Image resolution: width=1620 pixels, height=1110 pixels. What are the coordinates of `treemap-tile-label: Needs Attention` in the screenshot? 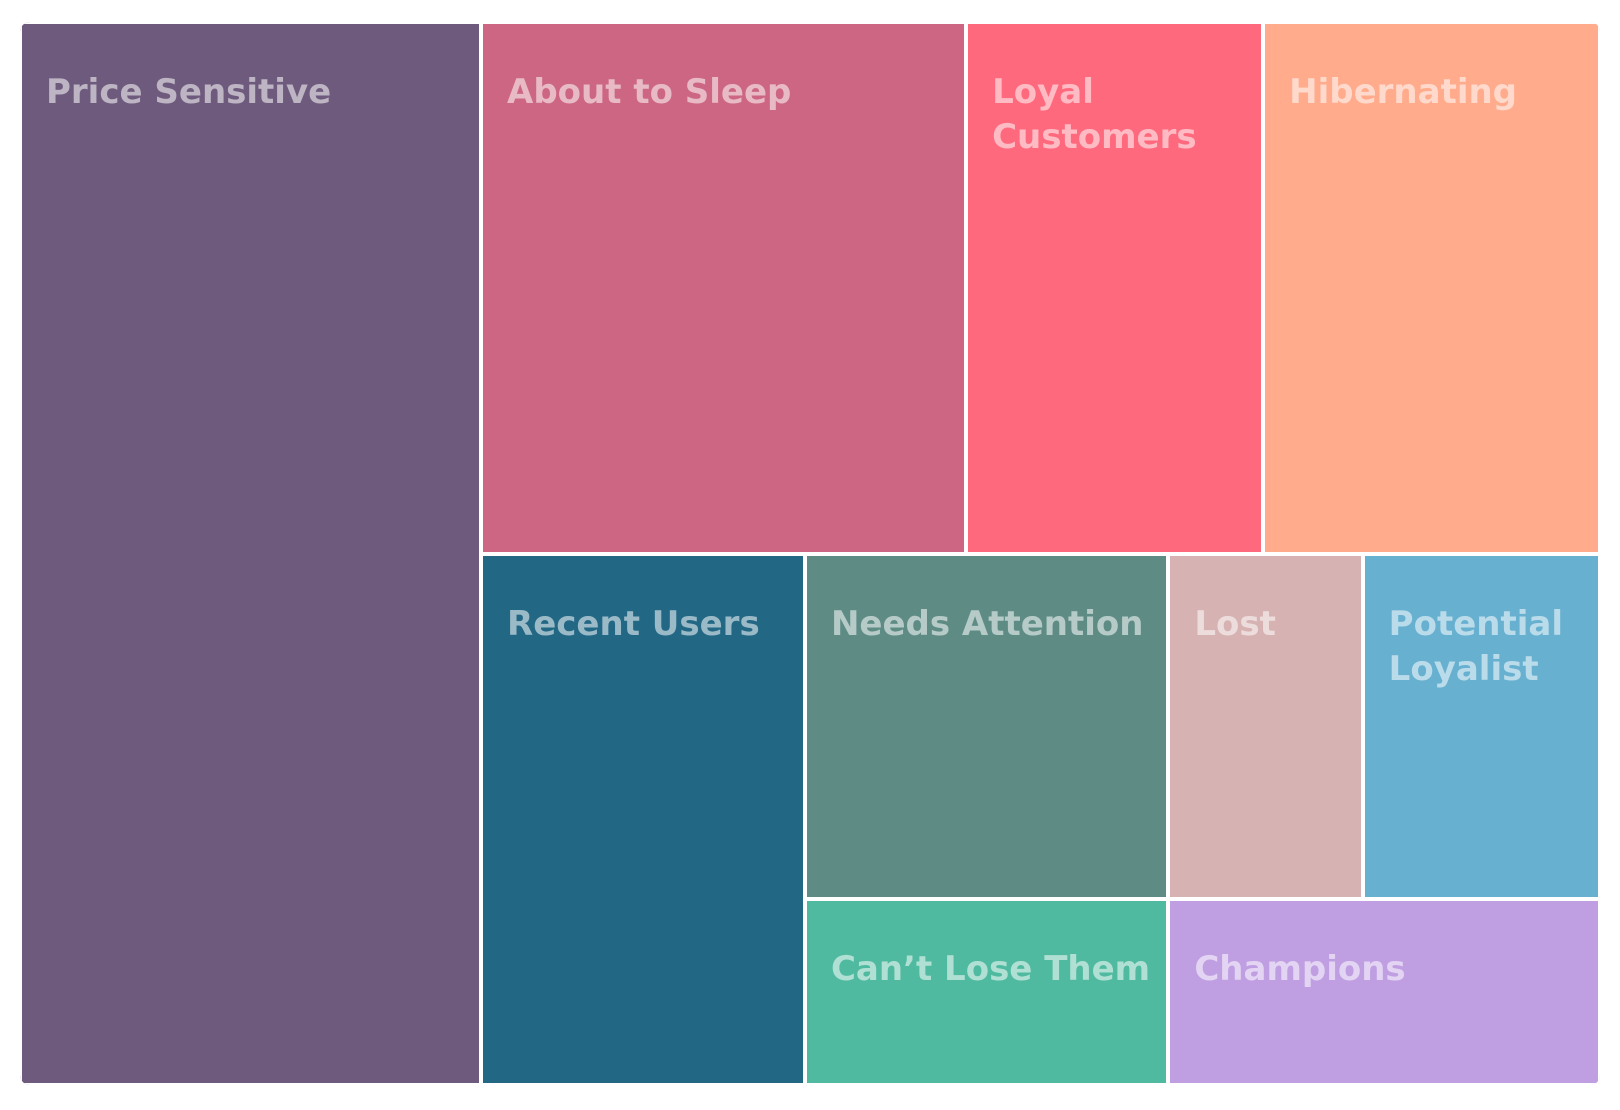 It's located at (987, 623).